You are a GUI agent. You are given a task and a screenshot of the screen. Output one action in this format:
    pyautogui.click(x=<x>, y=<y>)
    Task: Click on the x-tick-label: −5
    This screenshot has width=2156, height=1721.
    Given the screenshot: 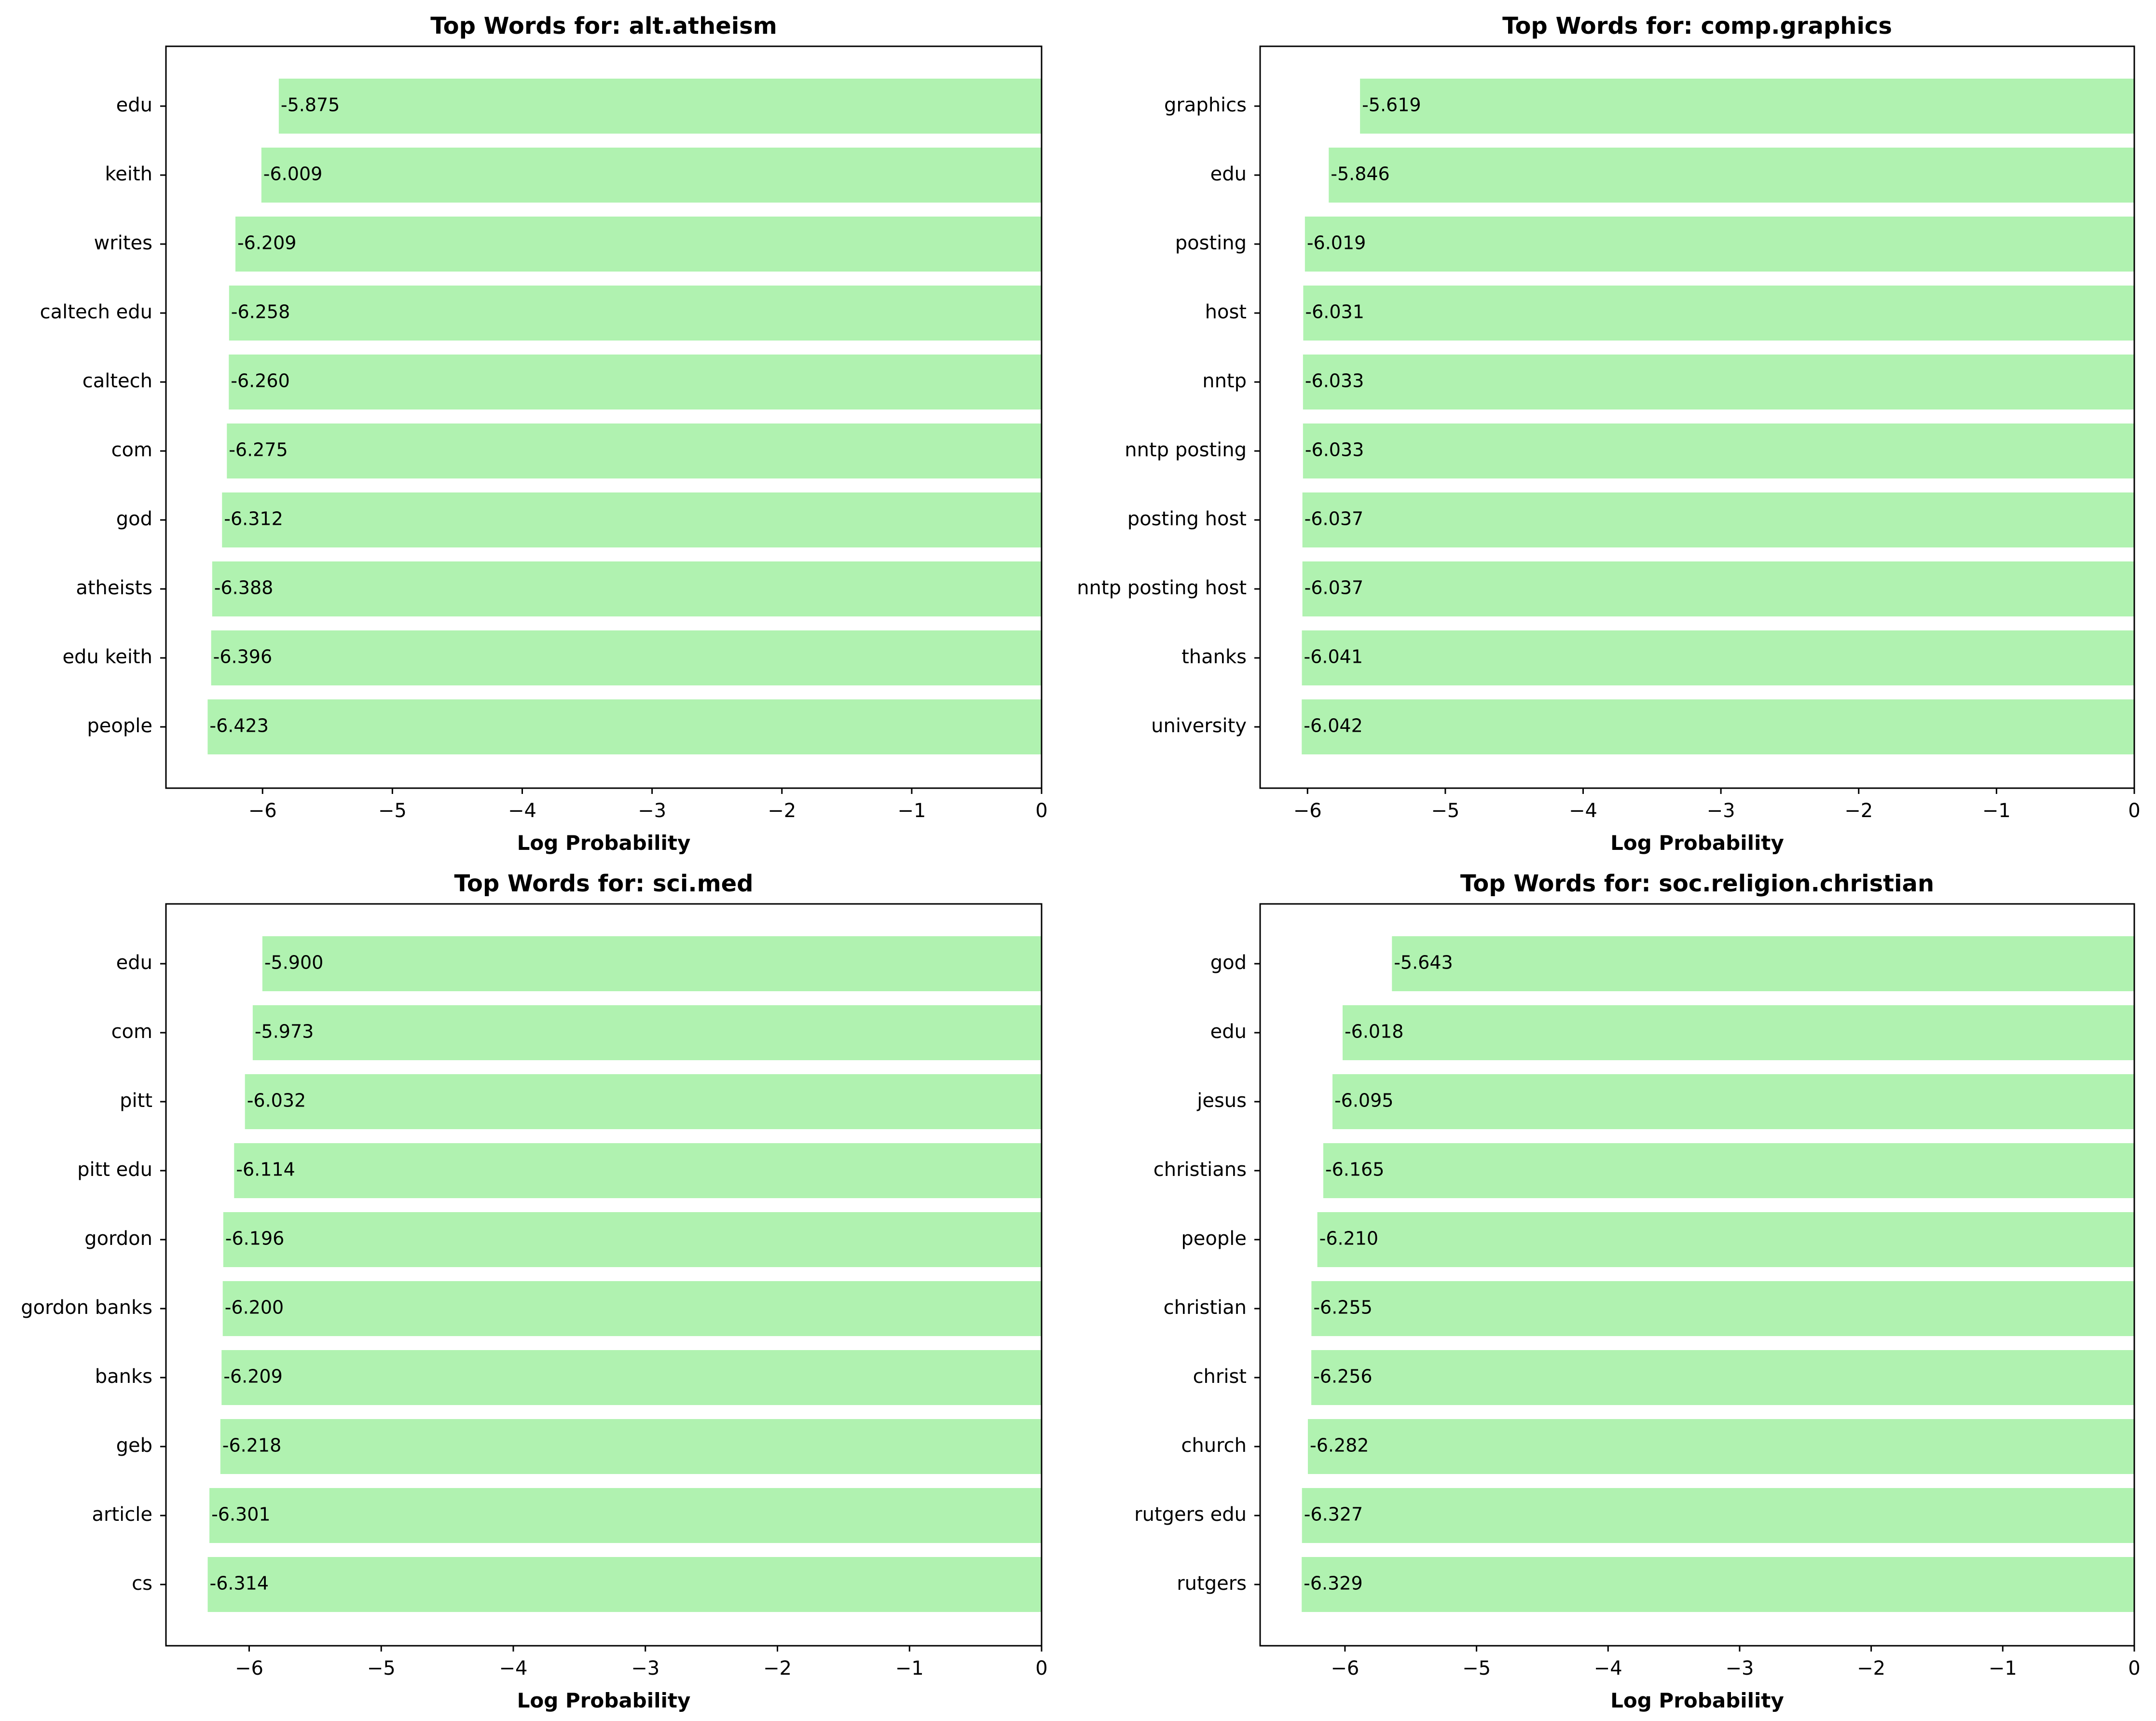 What is the action you would take?
    pyautogui.click(x=381, y=1668)
    